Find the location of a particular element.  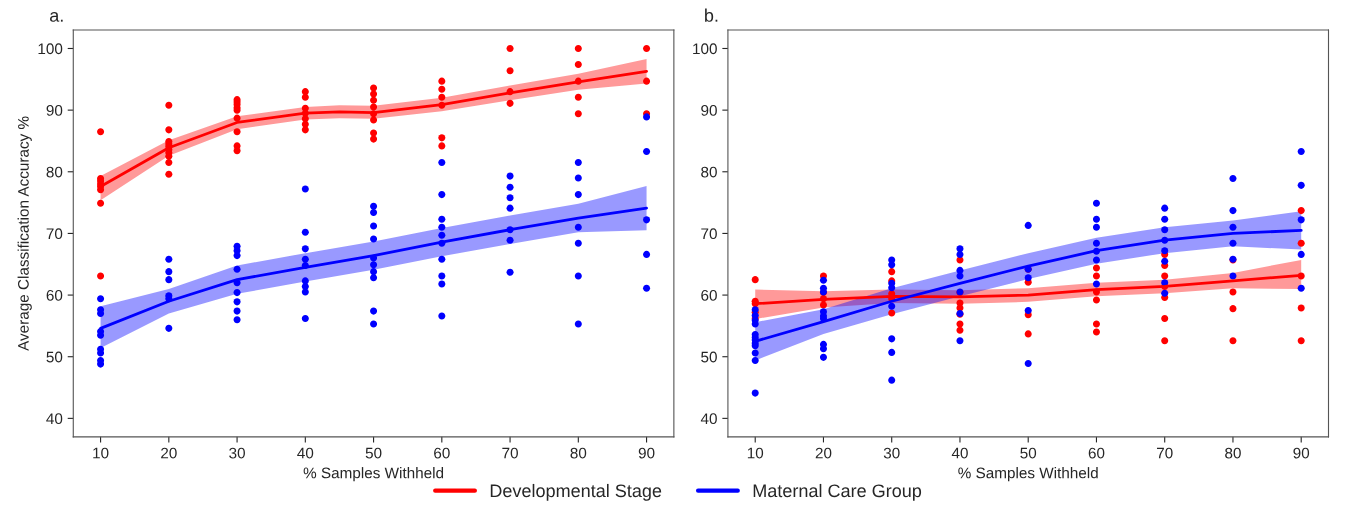

chart-title: a. is located at coordinates (56, 16).